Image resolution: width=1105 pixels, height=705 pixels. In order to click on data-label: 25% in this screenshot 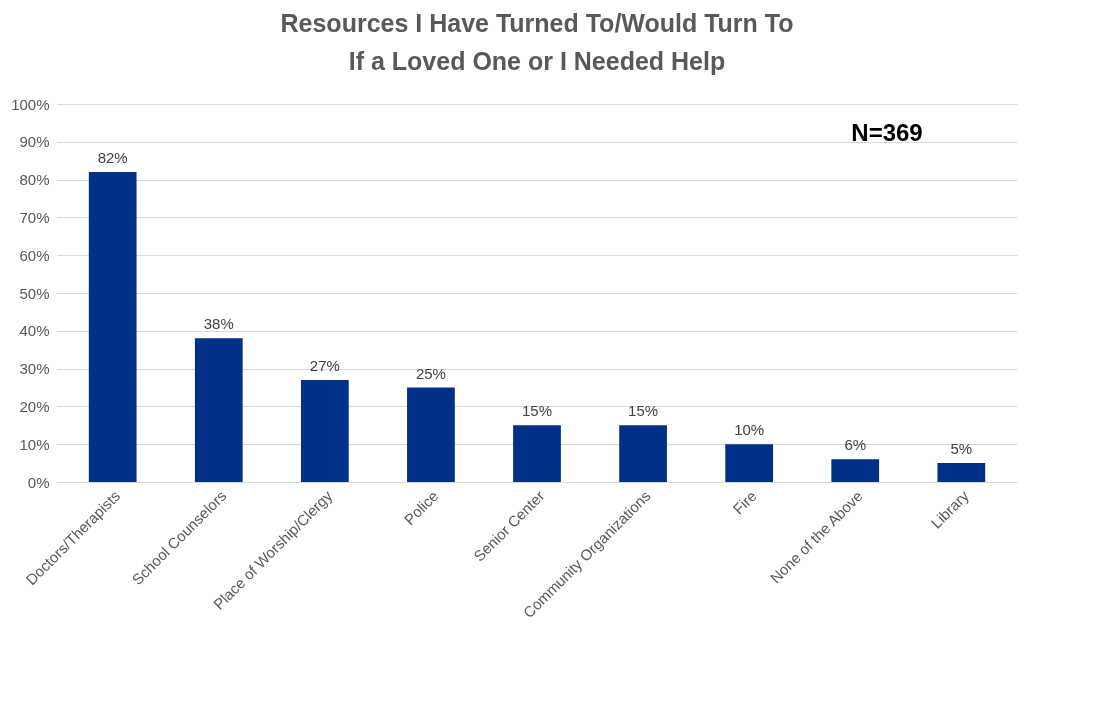, I will do `click(430, 373)`.